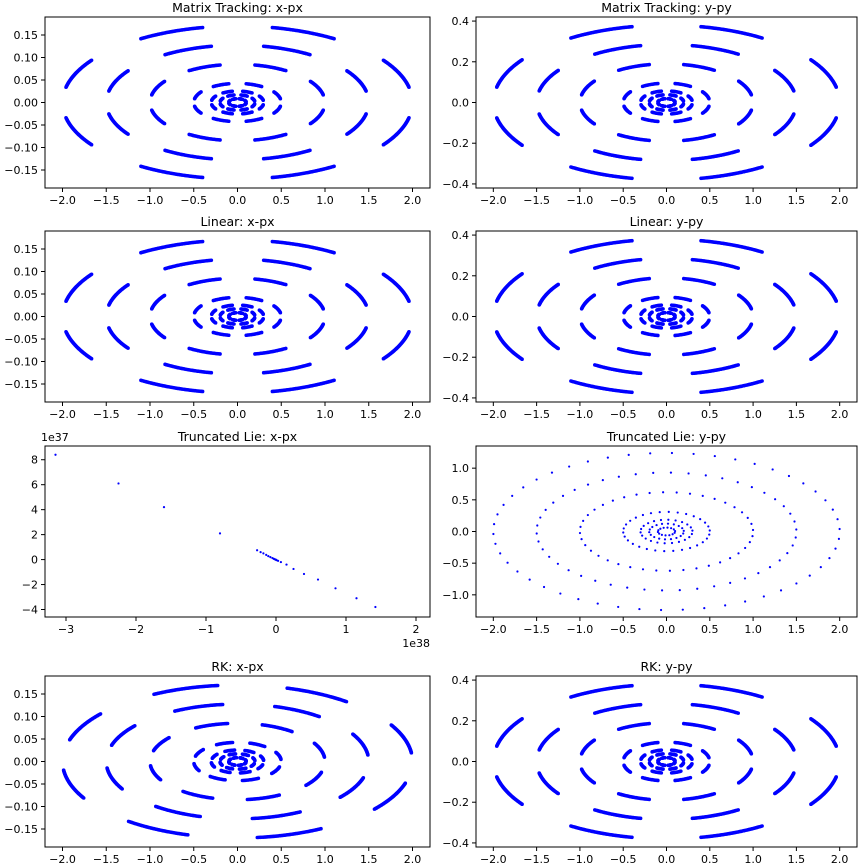 Image resolution: width=864 pixels, height=864 pixels. I want to click on y-tick-label: −4, so click(30, 610).